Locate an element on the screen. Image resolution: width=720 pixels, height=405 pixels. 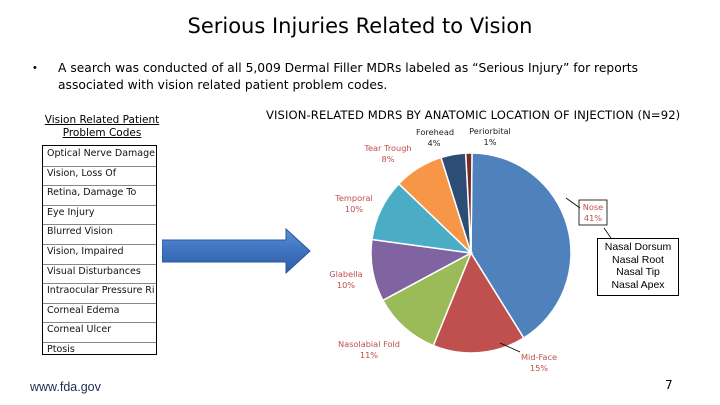
problem-code-item: Ptosis is located at coordinates (61, 349).